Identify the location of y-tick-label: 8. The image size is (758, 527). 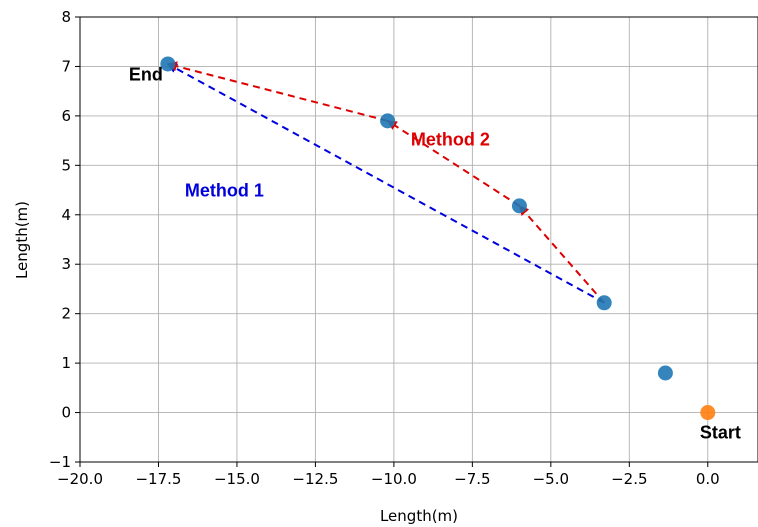
(66, 17).